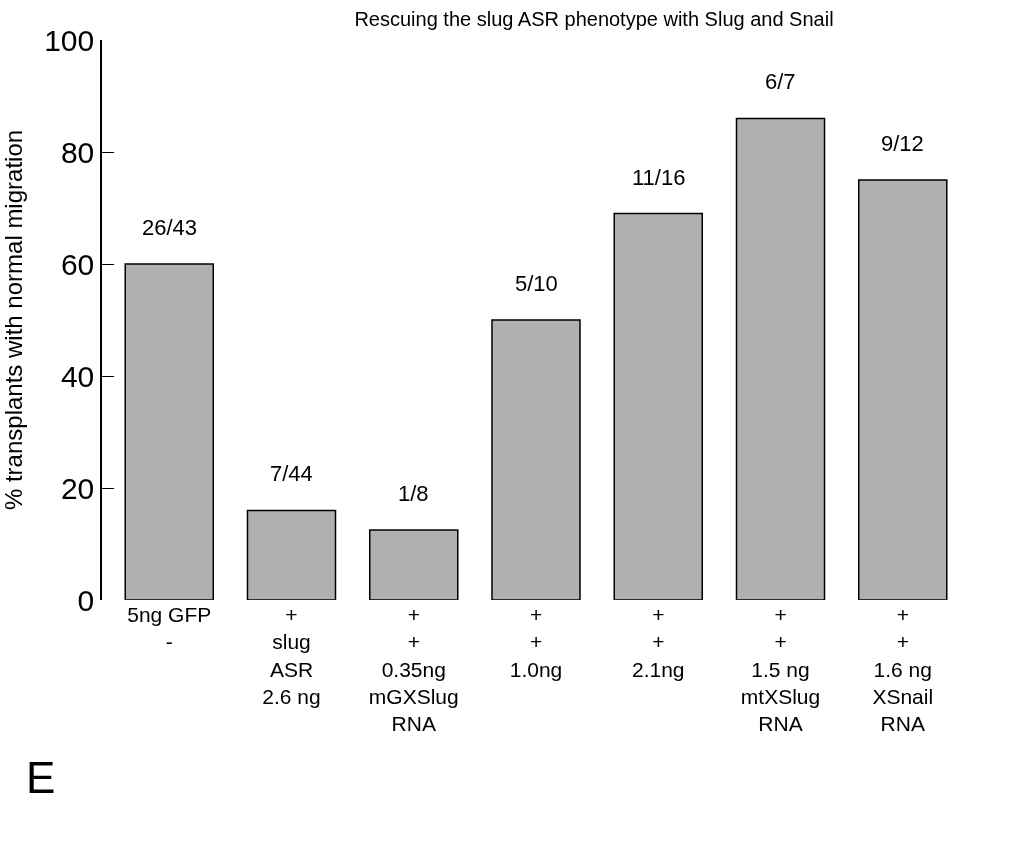 This screenshot has width=1013, height=841. Describe the element at coordinates (780, 81) in the screenshot. I see `annotation: 6/7` at that location.